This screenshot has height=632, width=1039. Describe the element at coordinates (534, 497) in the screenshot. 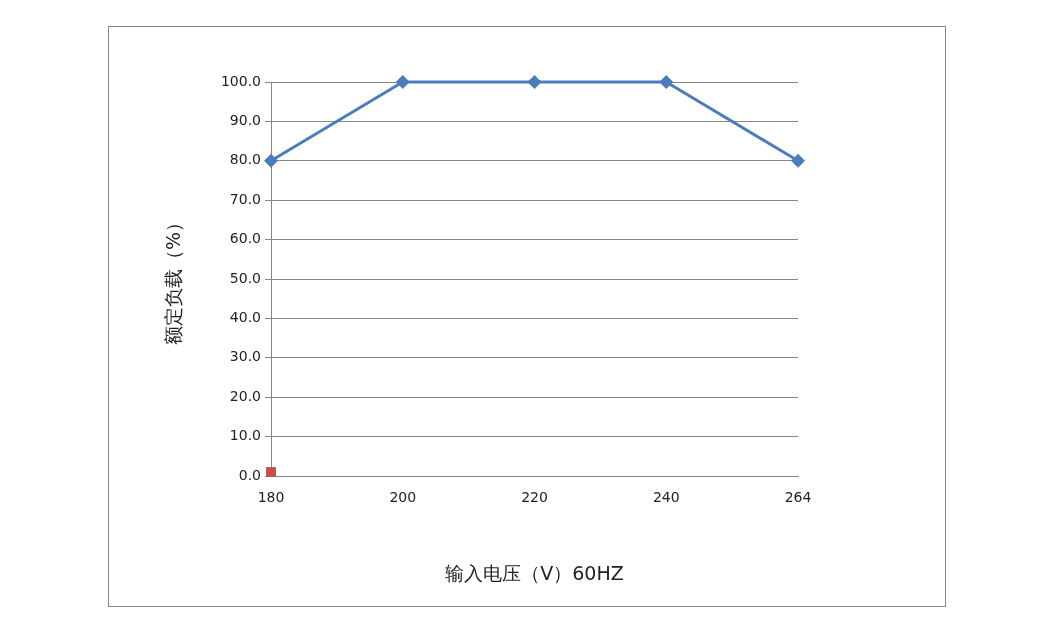

I see `x-tick-label: 220` at that location.